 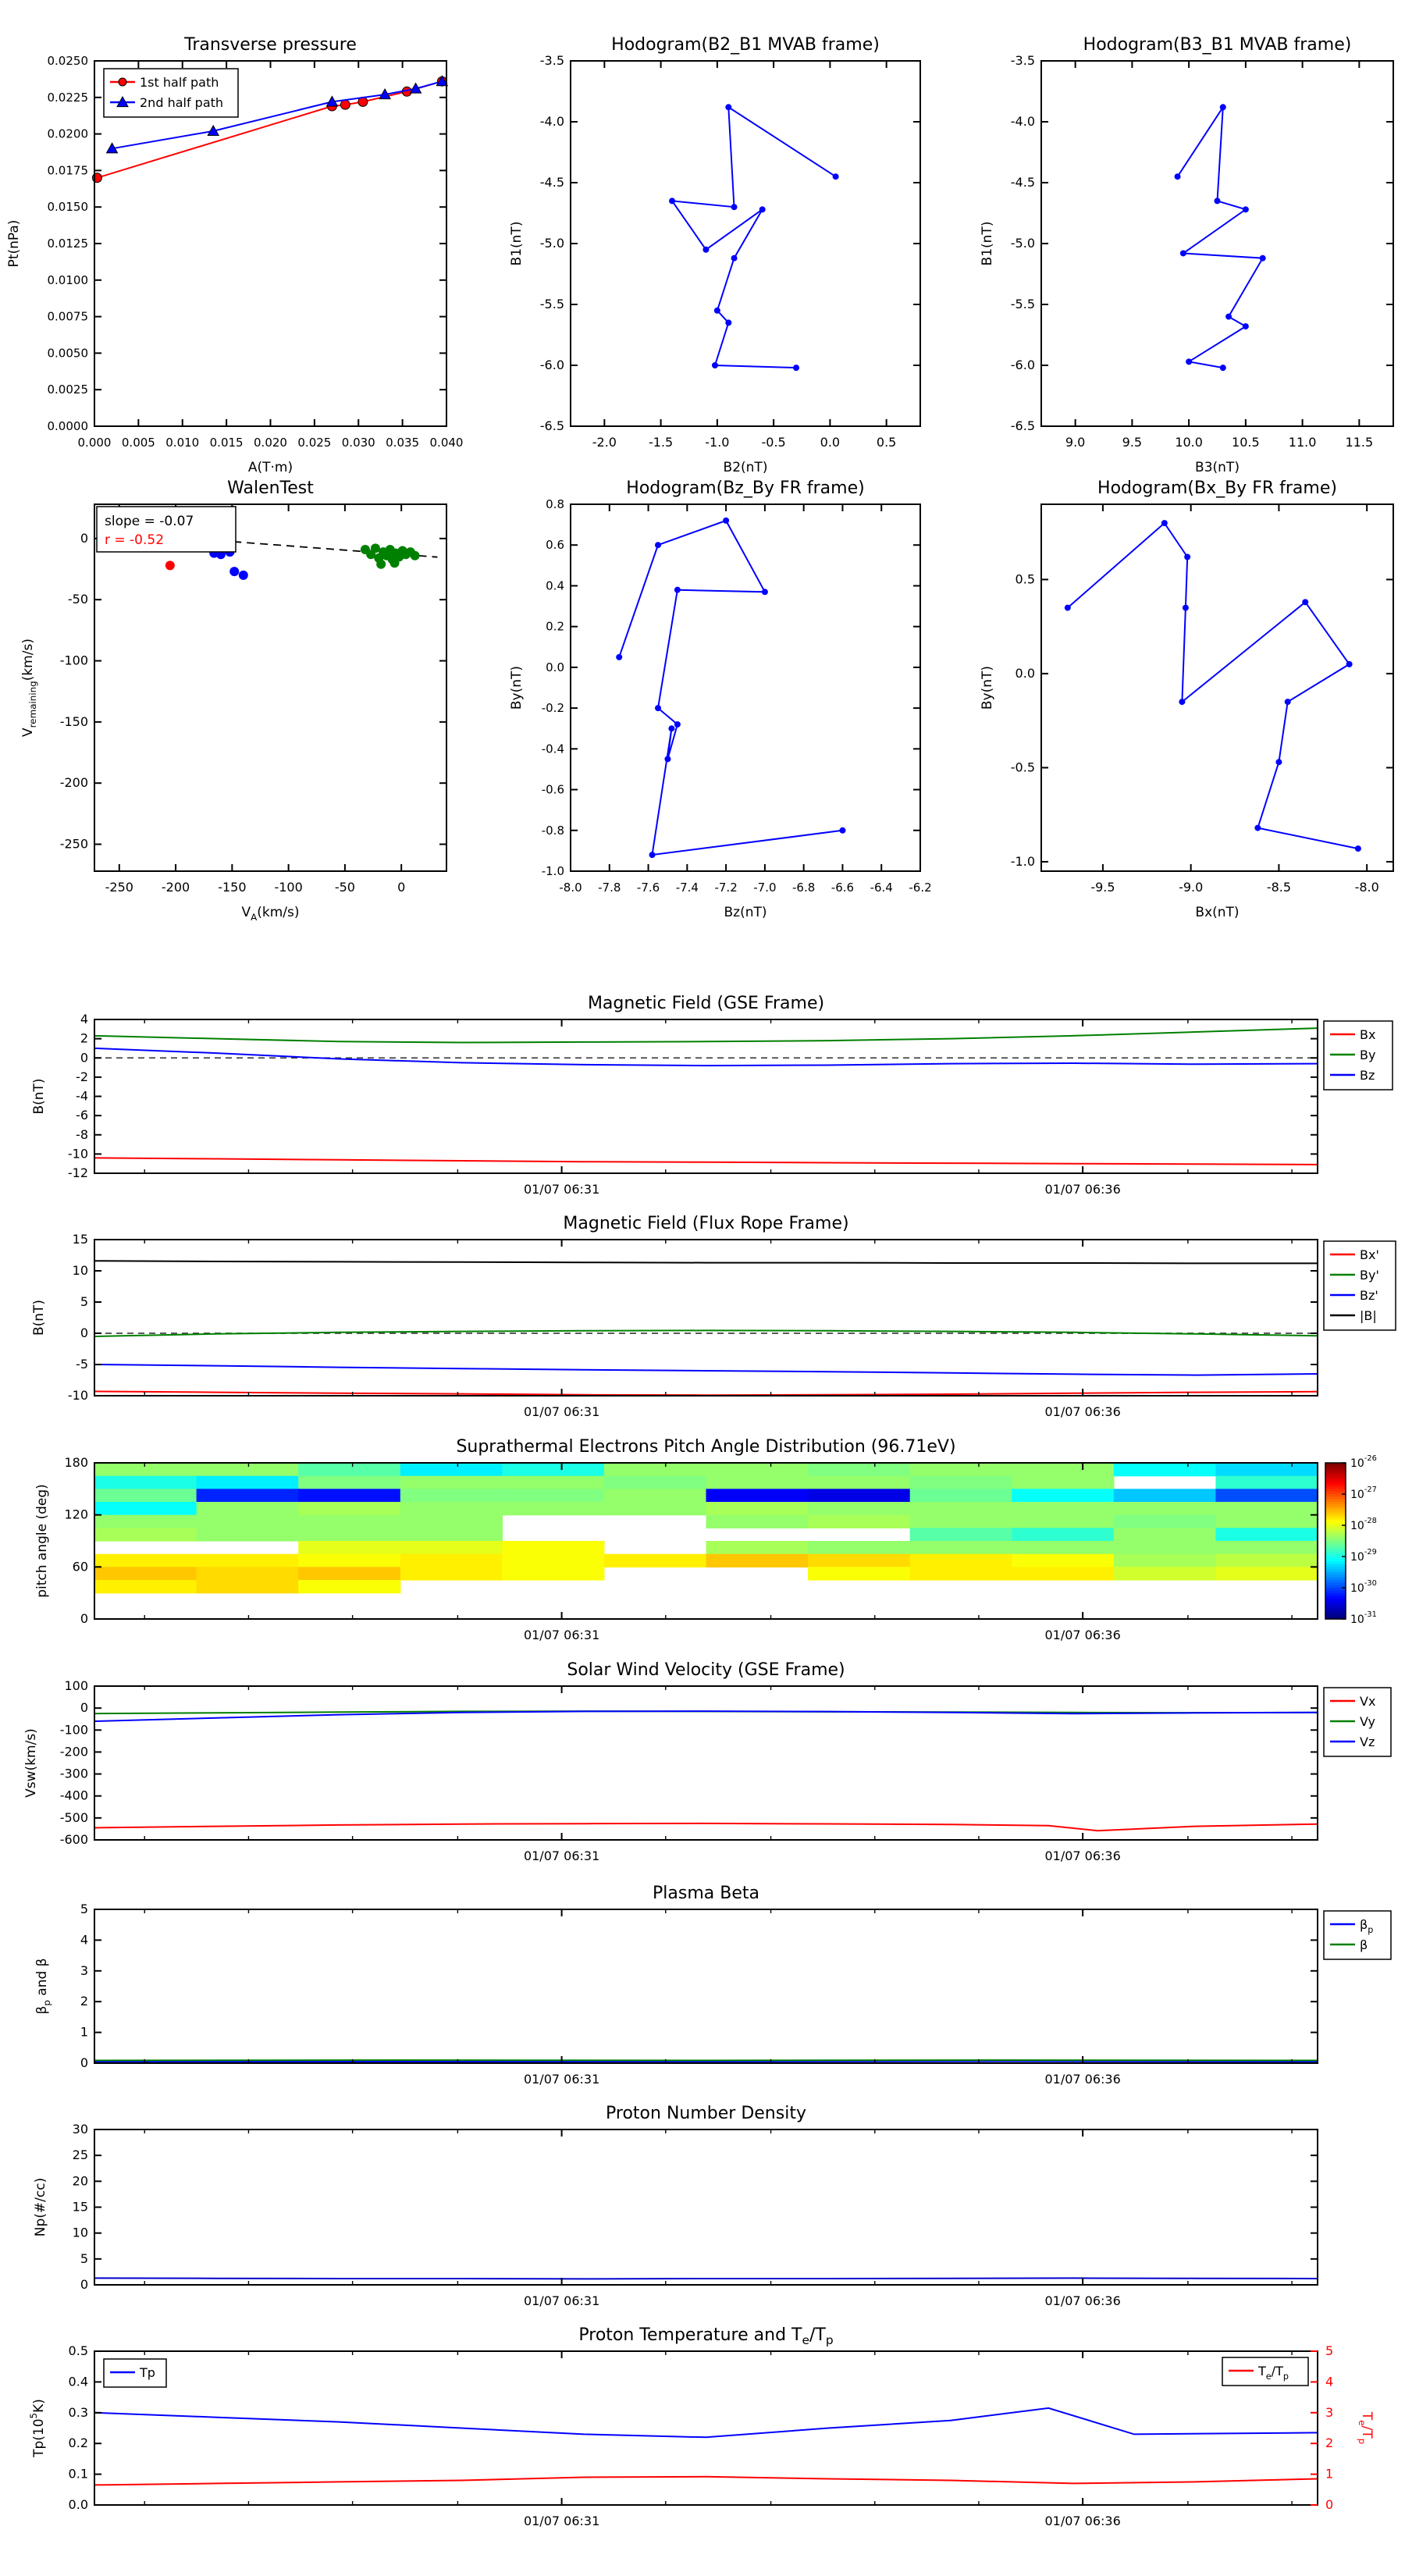 What do you see at coordinates (1279, 888) in the screenshot?
I see `x-tick-label: -8.5` at bounding box center [1279, 888].